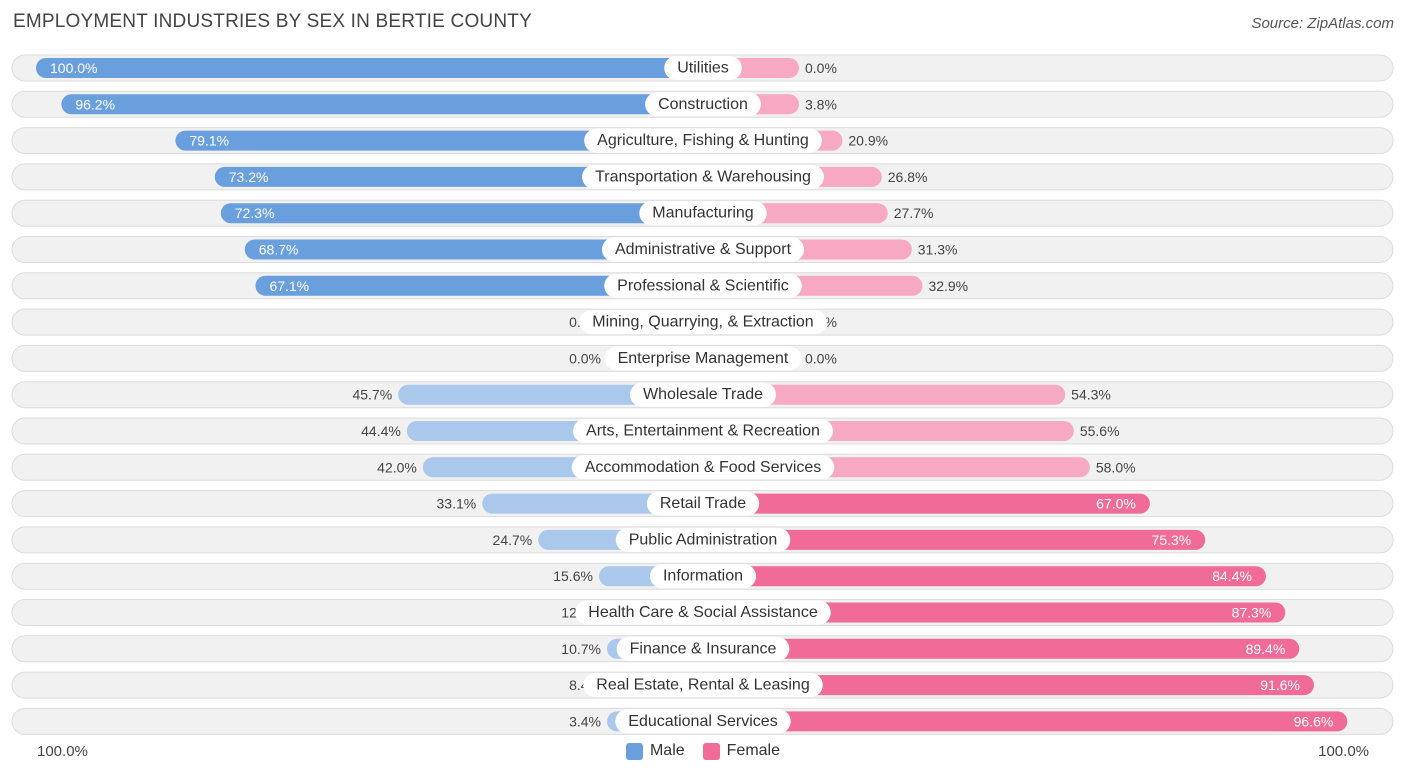 The width and height of the screenshot is (1406, 776). Describe the element at coordinates (397, 467) in the screenshot. I see `value-label-male: 42.0%` at that location.